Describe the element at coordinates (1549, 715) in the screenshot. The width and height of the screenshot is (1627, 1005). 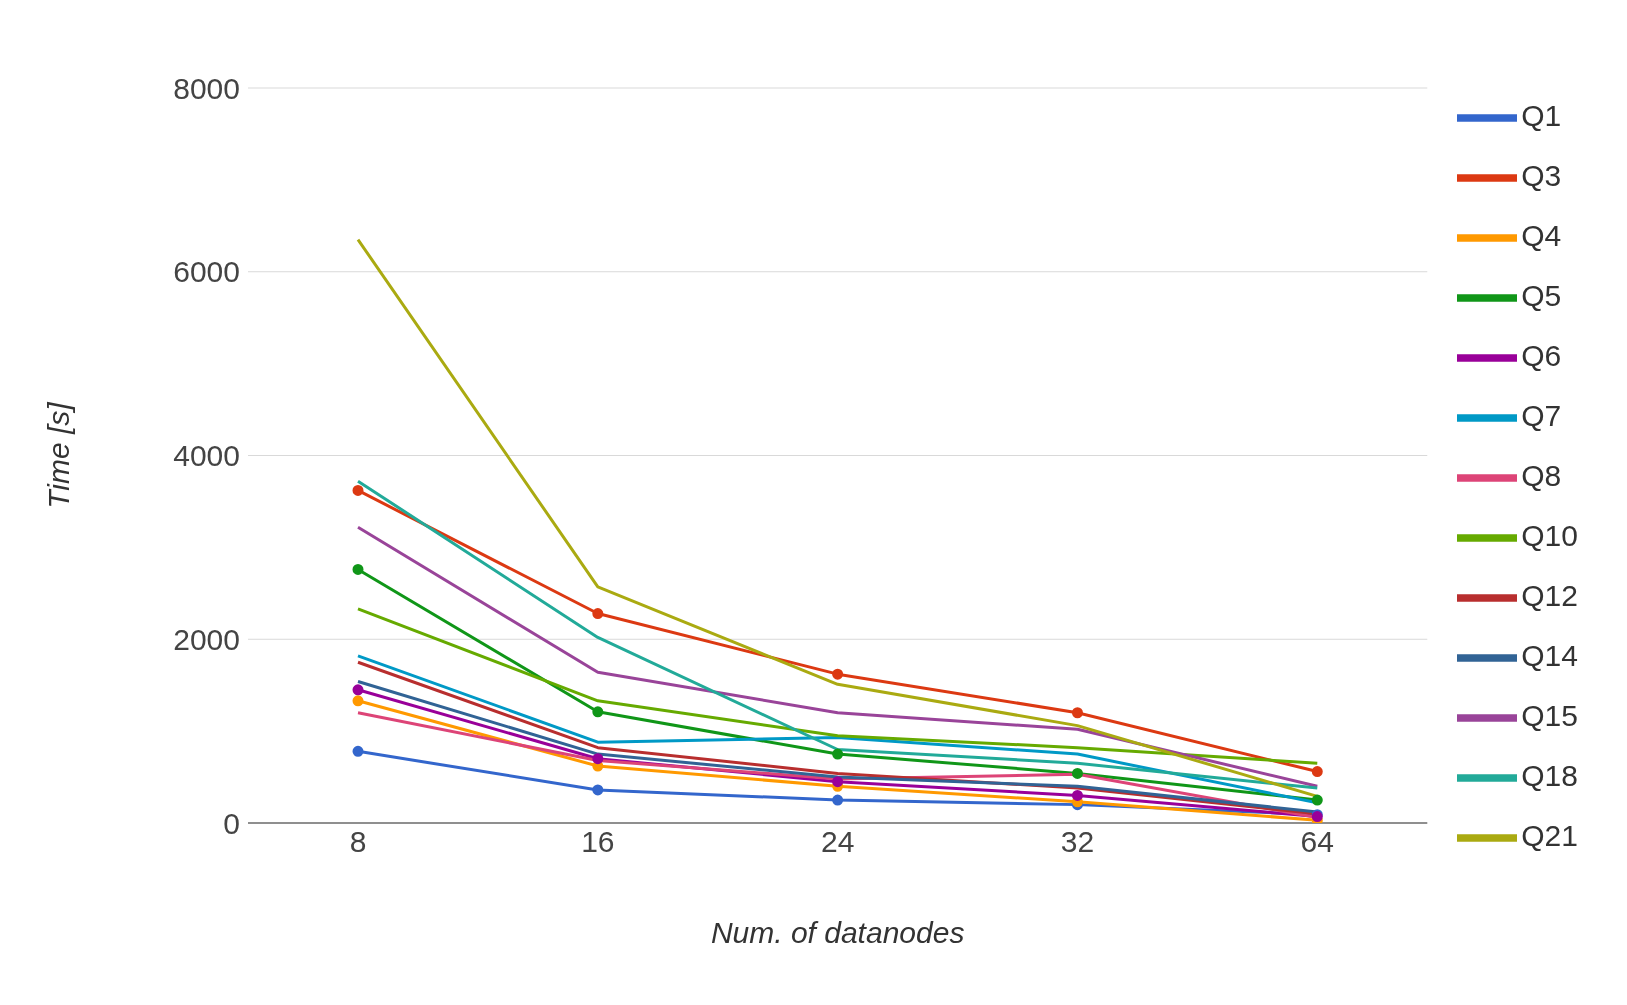
I see `legend-label: Q15` at that location.